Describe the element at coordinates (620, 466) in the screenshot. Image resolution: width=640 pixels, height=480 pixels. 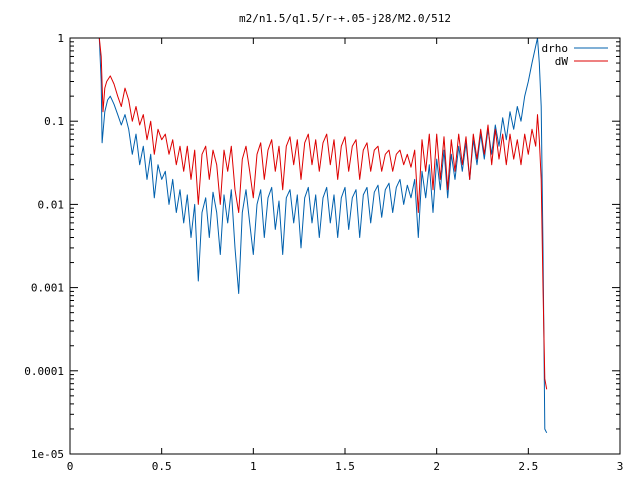
I see `x-tick-label: 3` at that location.